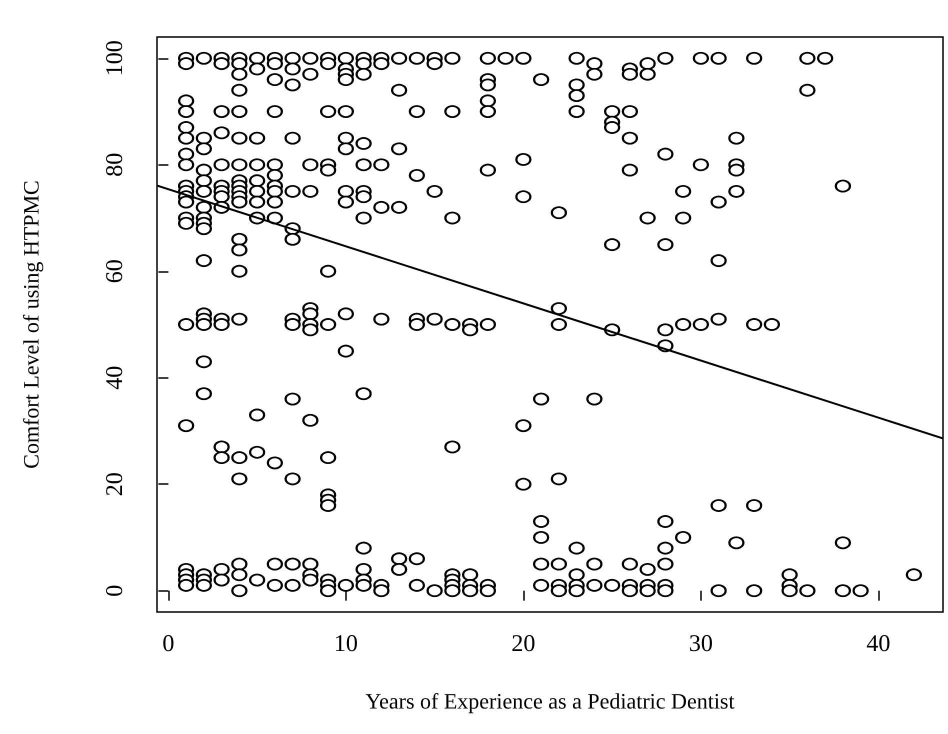 This screenshot has height=734, width=948. I want to click on x-tick-label: 10, so click(346, 644).